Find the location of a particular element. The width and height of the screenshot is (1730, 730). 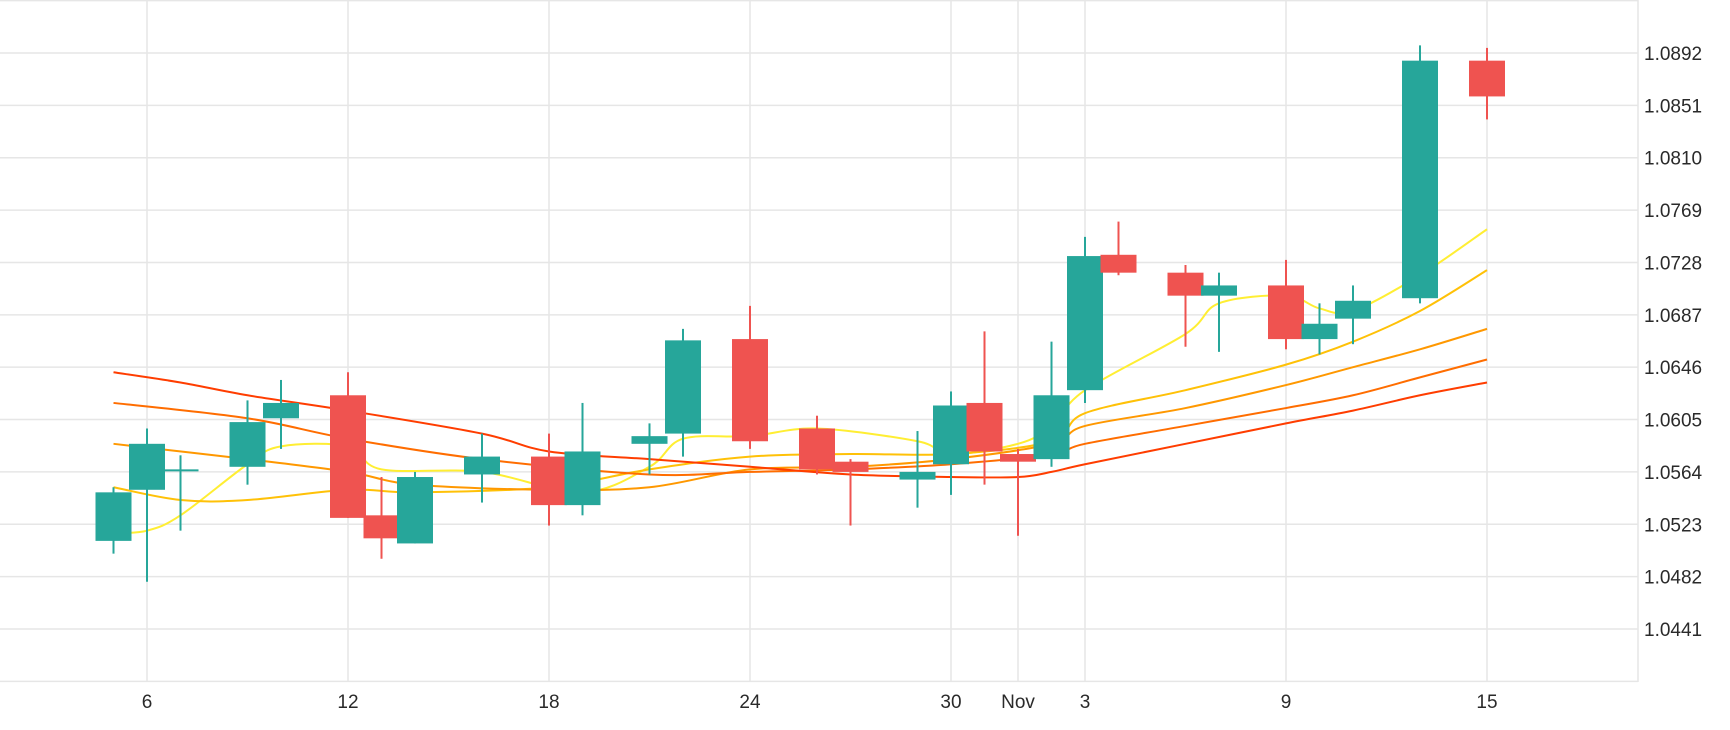

price-tick-label: 1.0687 is located at coordinates (1673, 316).